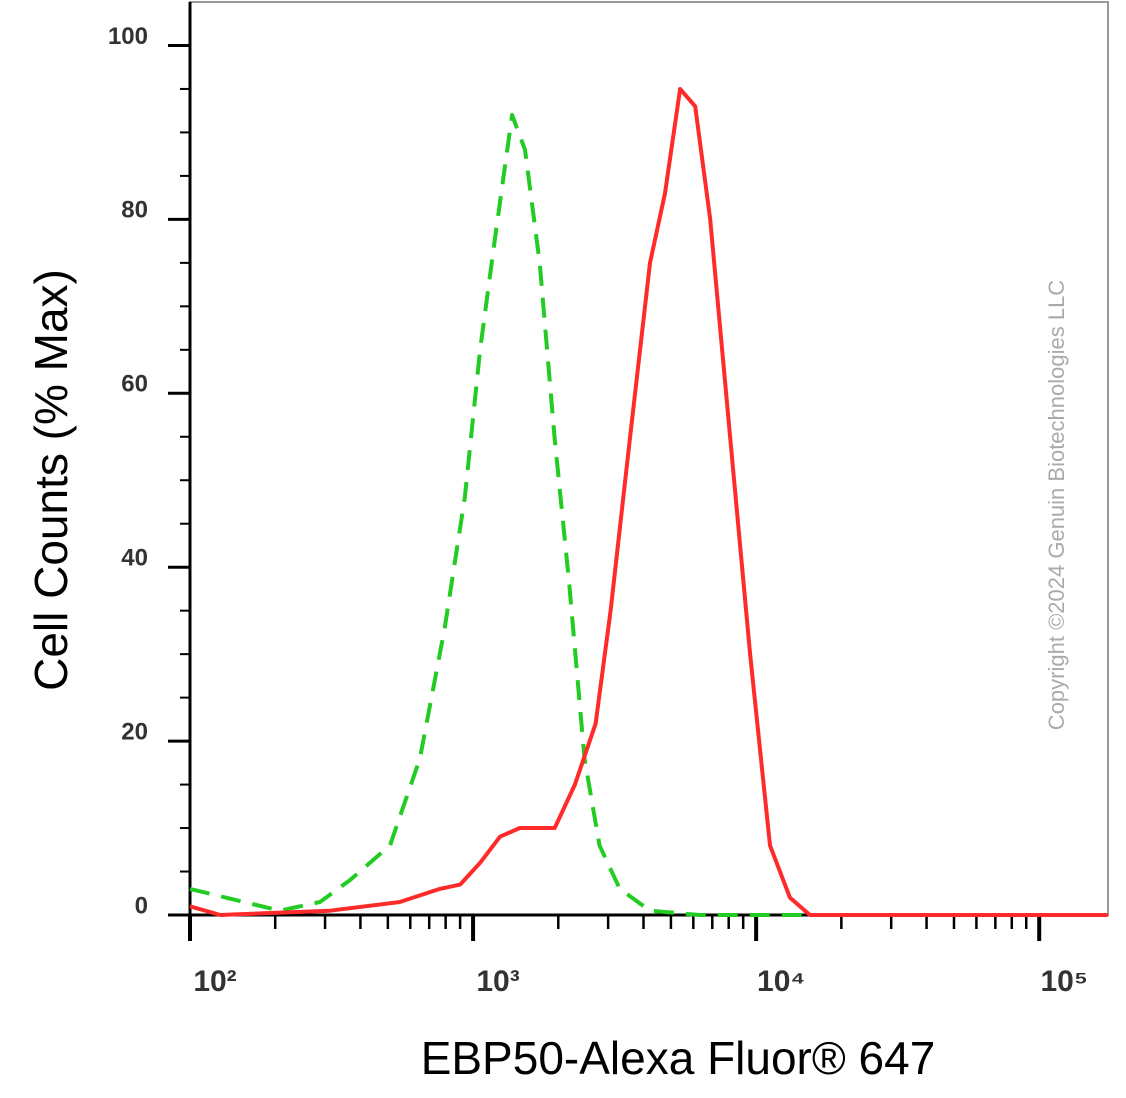 The width and height of the screenshot is (1126, 1098). I want to click on y-tick-label: 80, so click(134, 210).